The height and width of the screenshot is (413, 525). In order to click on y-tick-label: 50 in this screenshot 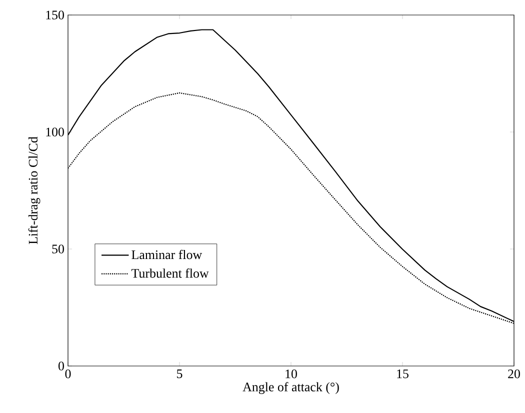, I will do `click(58, 249)`.